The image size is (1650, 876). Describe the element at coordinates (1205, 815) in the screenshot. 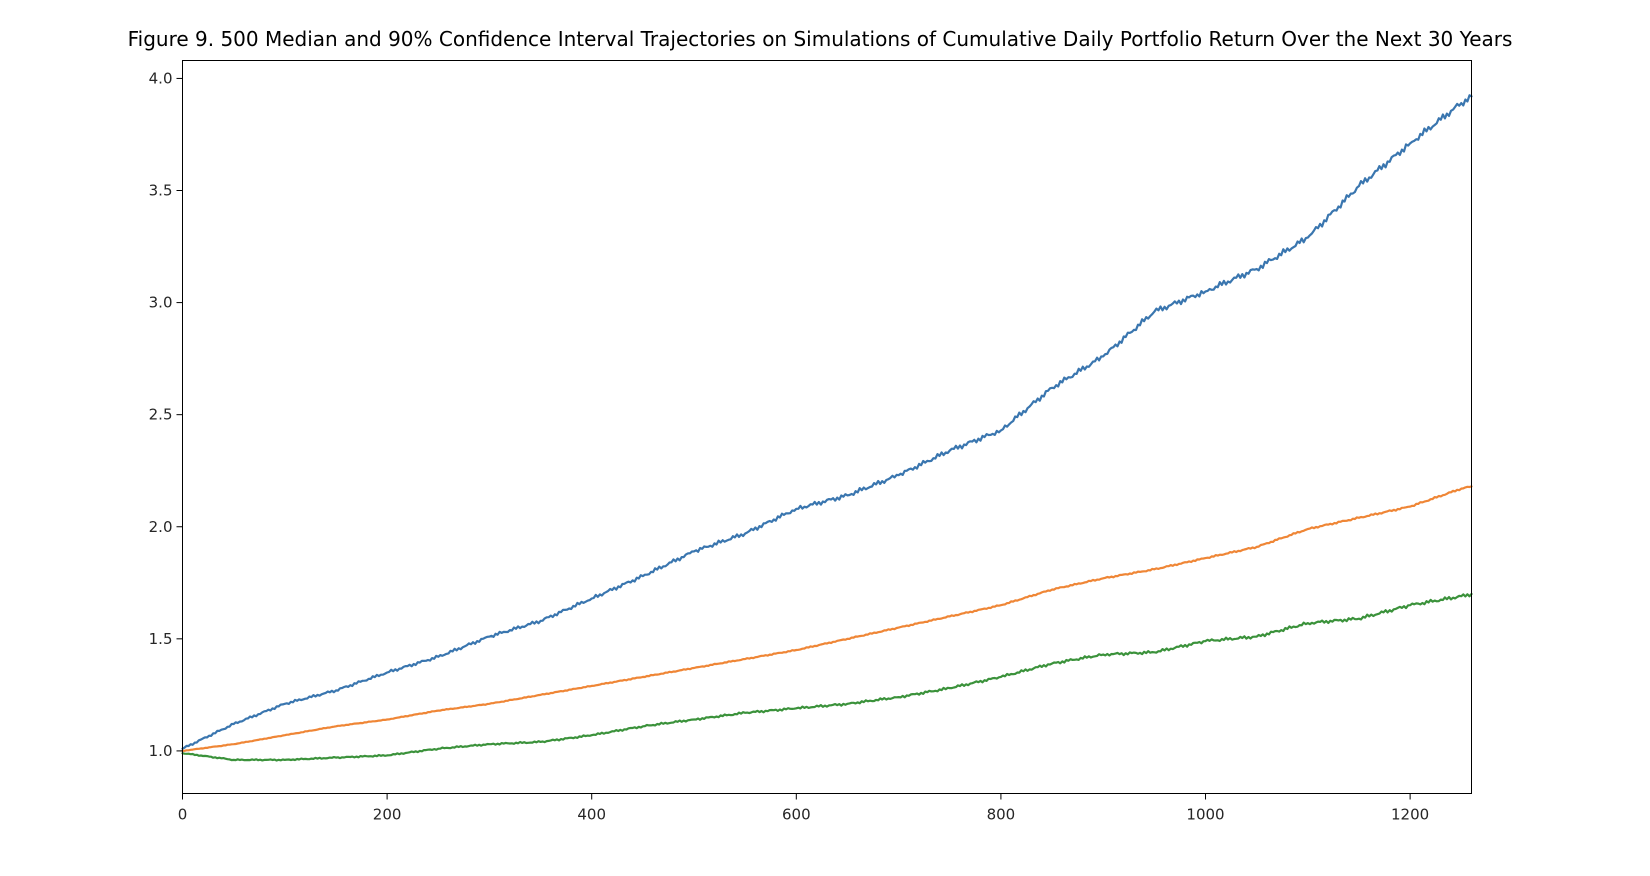

I see `x-tick-label: 1000` at that location.